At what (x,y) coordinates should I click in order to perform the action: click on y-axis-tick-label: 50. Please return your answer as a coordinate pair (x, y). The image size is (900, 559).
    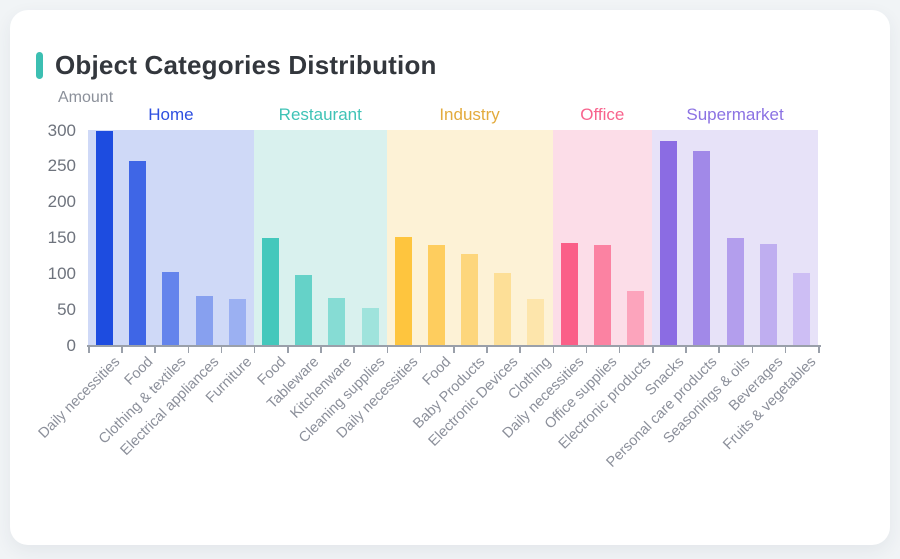
    Looking at the image, I should click on (66, 309).